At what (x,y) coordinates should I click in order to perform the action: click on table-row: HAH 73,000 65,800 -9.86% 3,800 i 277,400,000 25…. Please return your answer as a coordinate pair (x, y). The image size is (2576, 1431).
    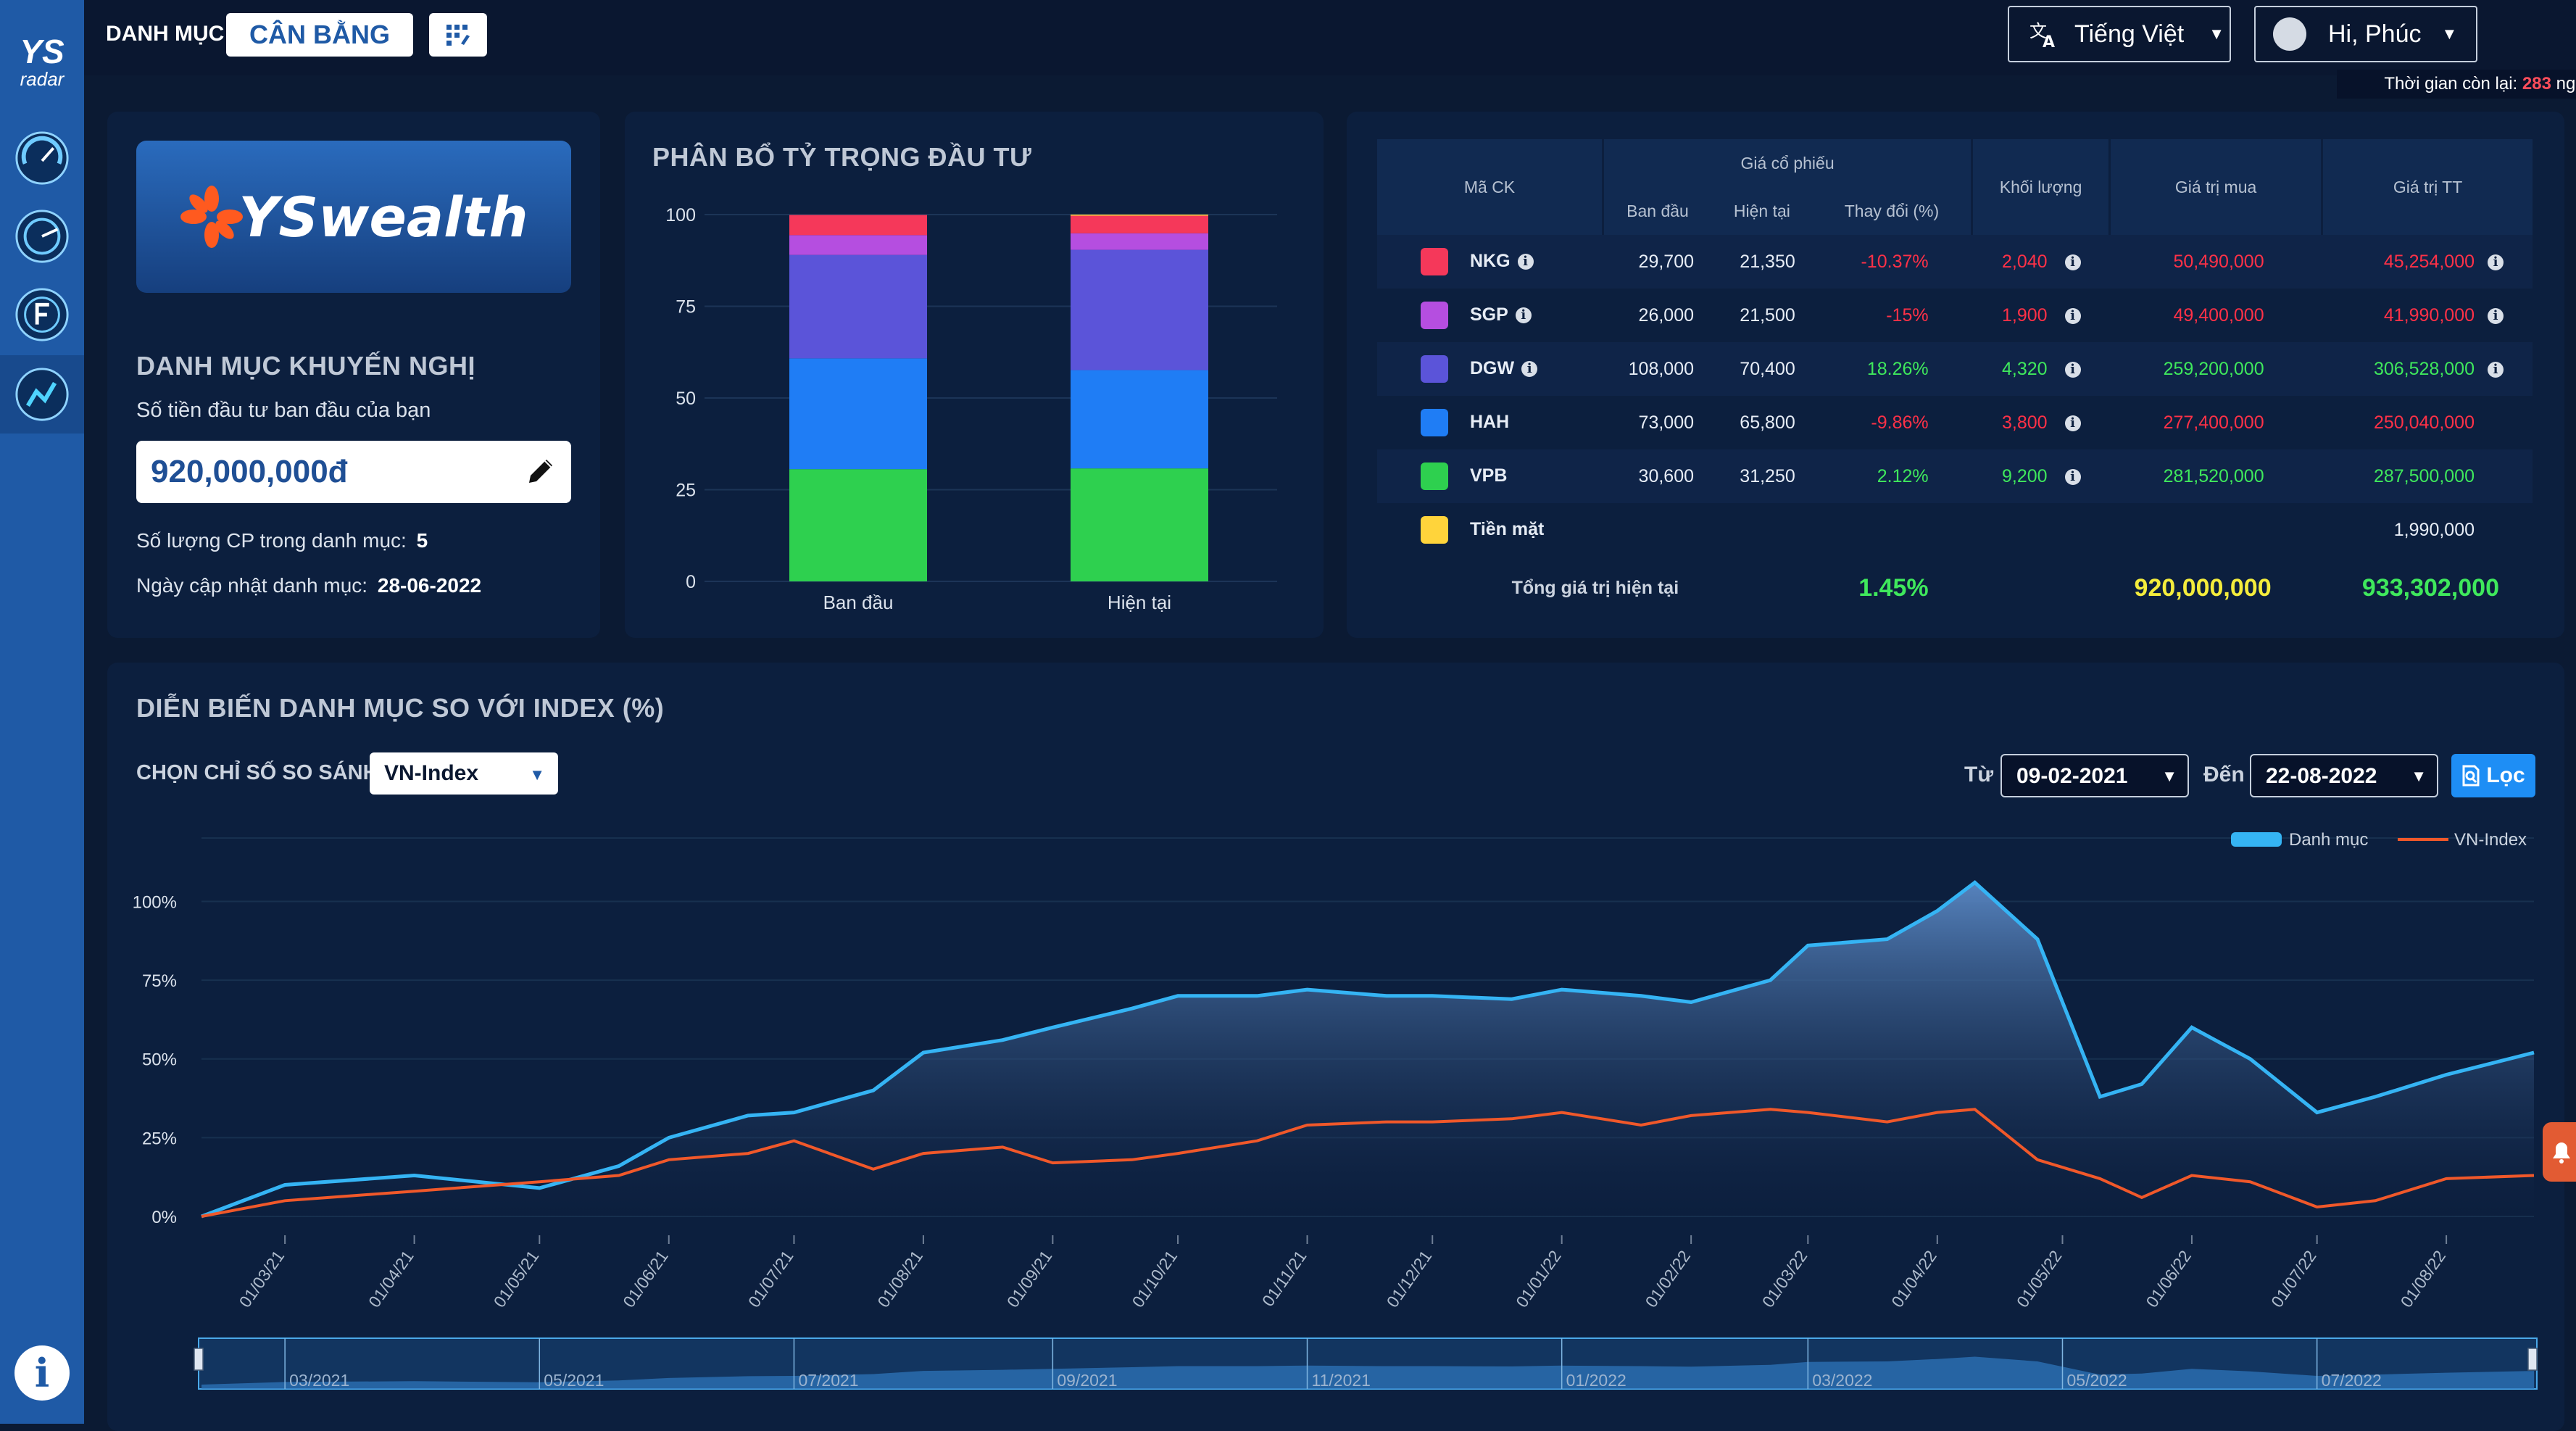
    Looking at the image, I should click on (1955, 423).